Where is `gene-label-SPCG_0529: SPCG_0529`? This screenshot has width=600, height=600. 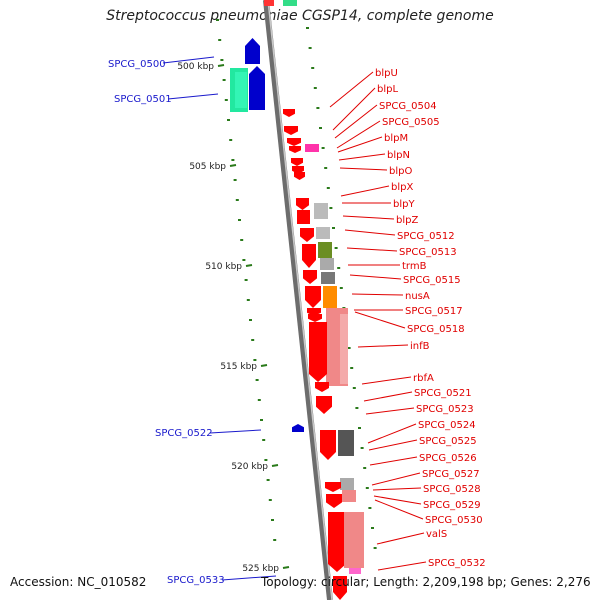 gene-label-SPCG_0529: SPCG_0529 is located at coordinates (452, 505).